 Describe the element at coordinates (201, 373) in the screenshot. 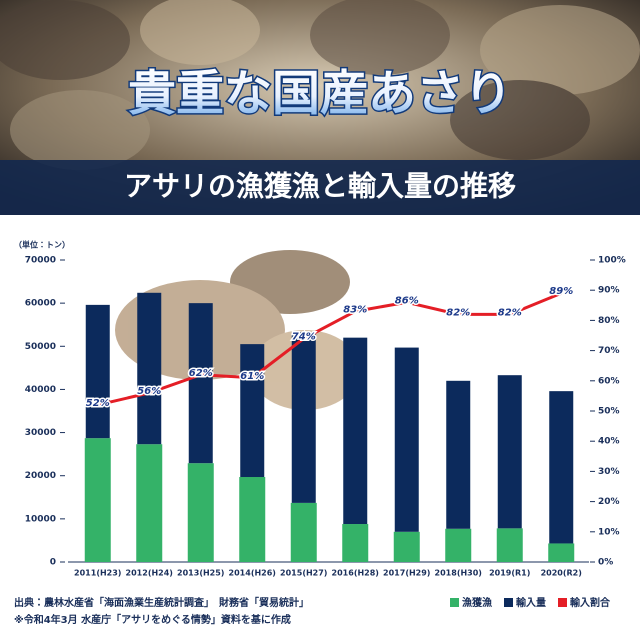

I see `data-label: 62%` at that location.